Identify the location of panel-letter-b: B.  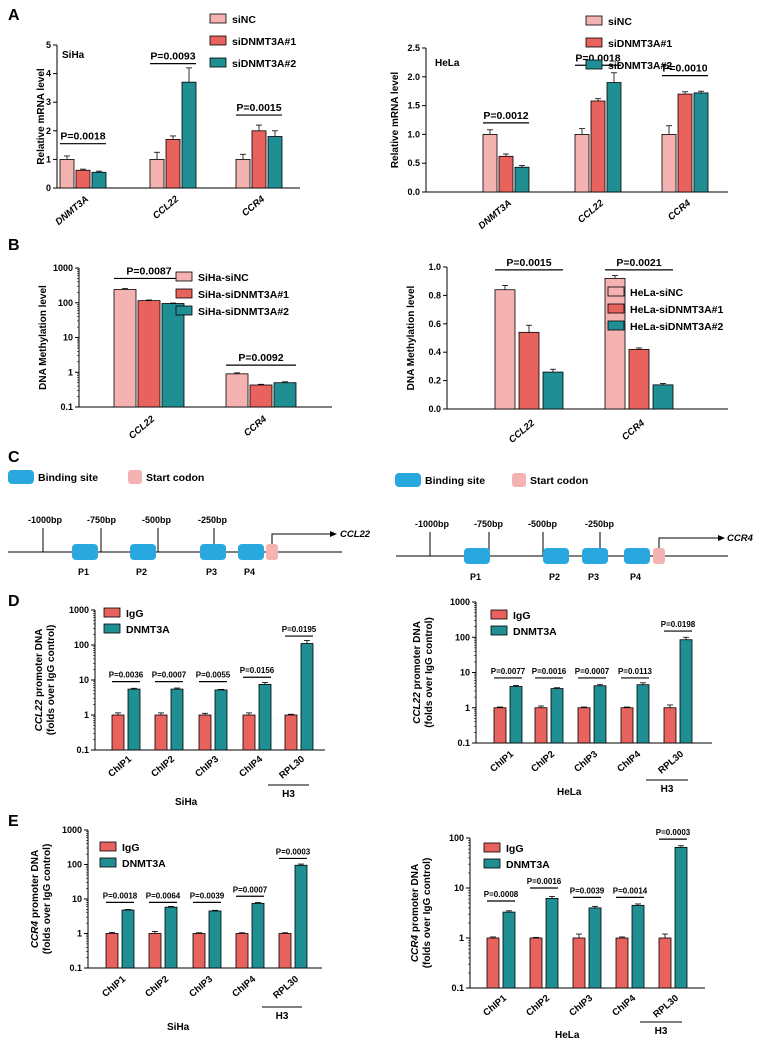
(14, 245).